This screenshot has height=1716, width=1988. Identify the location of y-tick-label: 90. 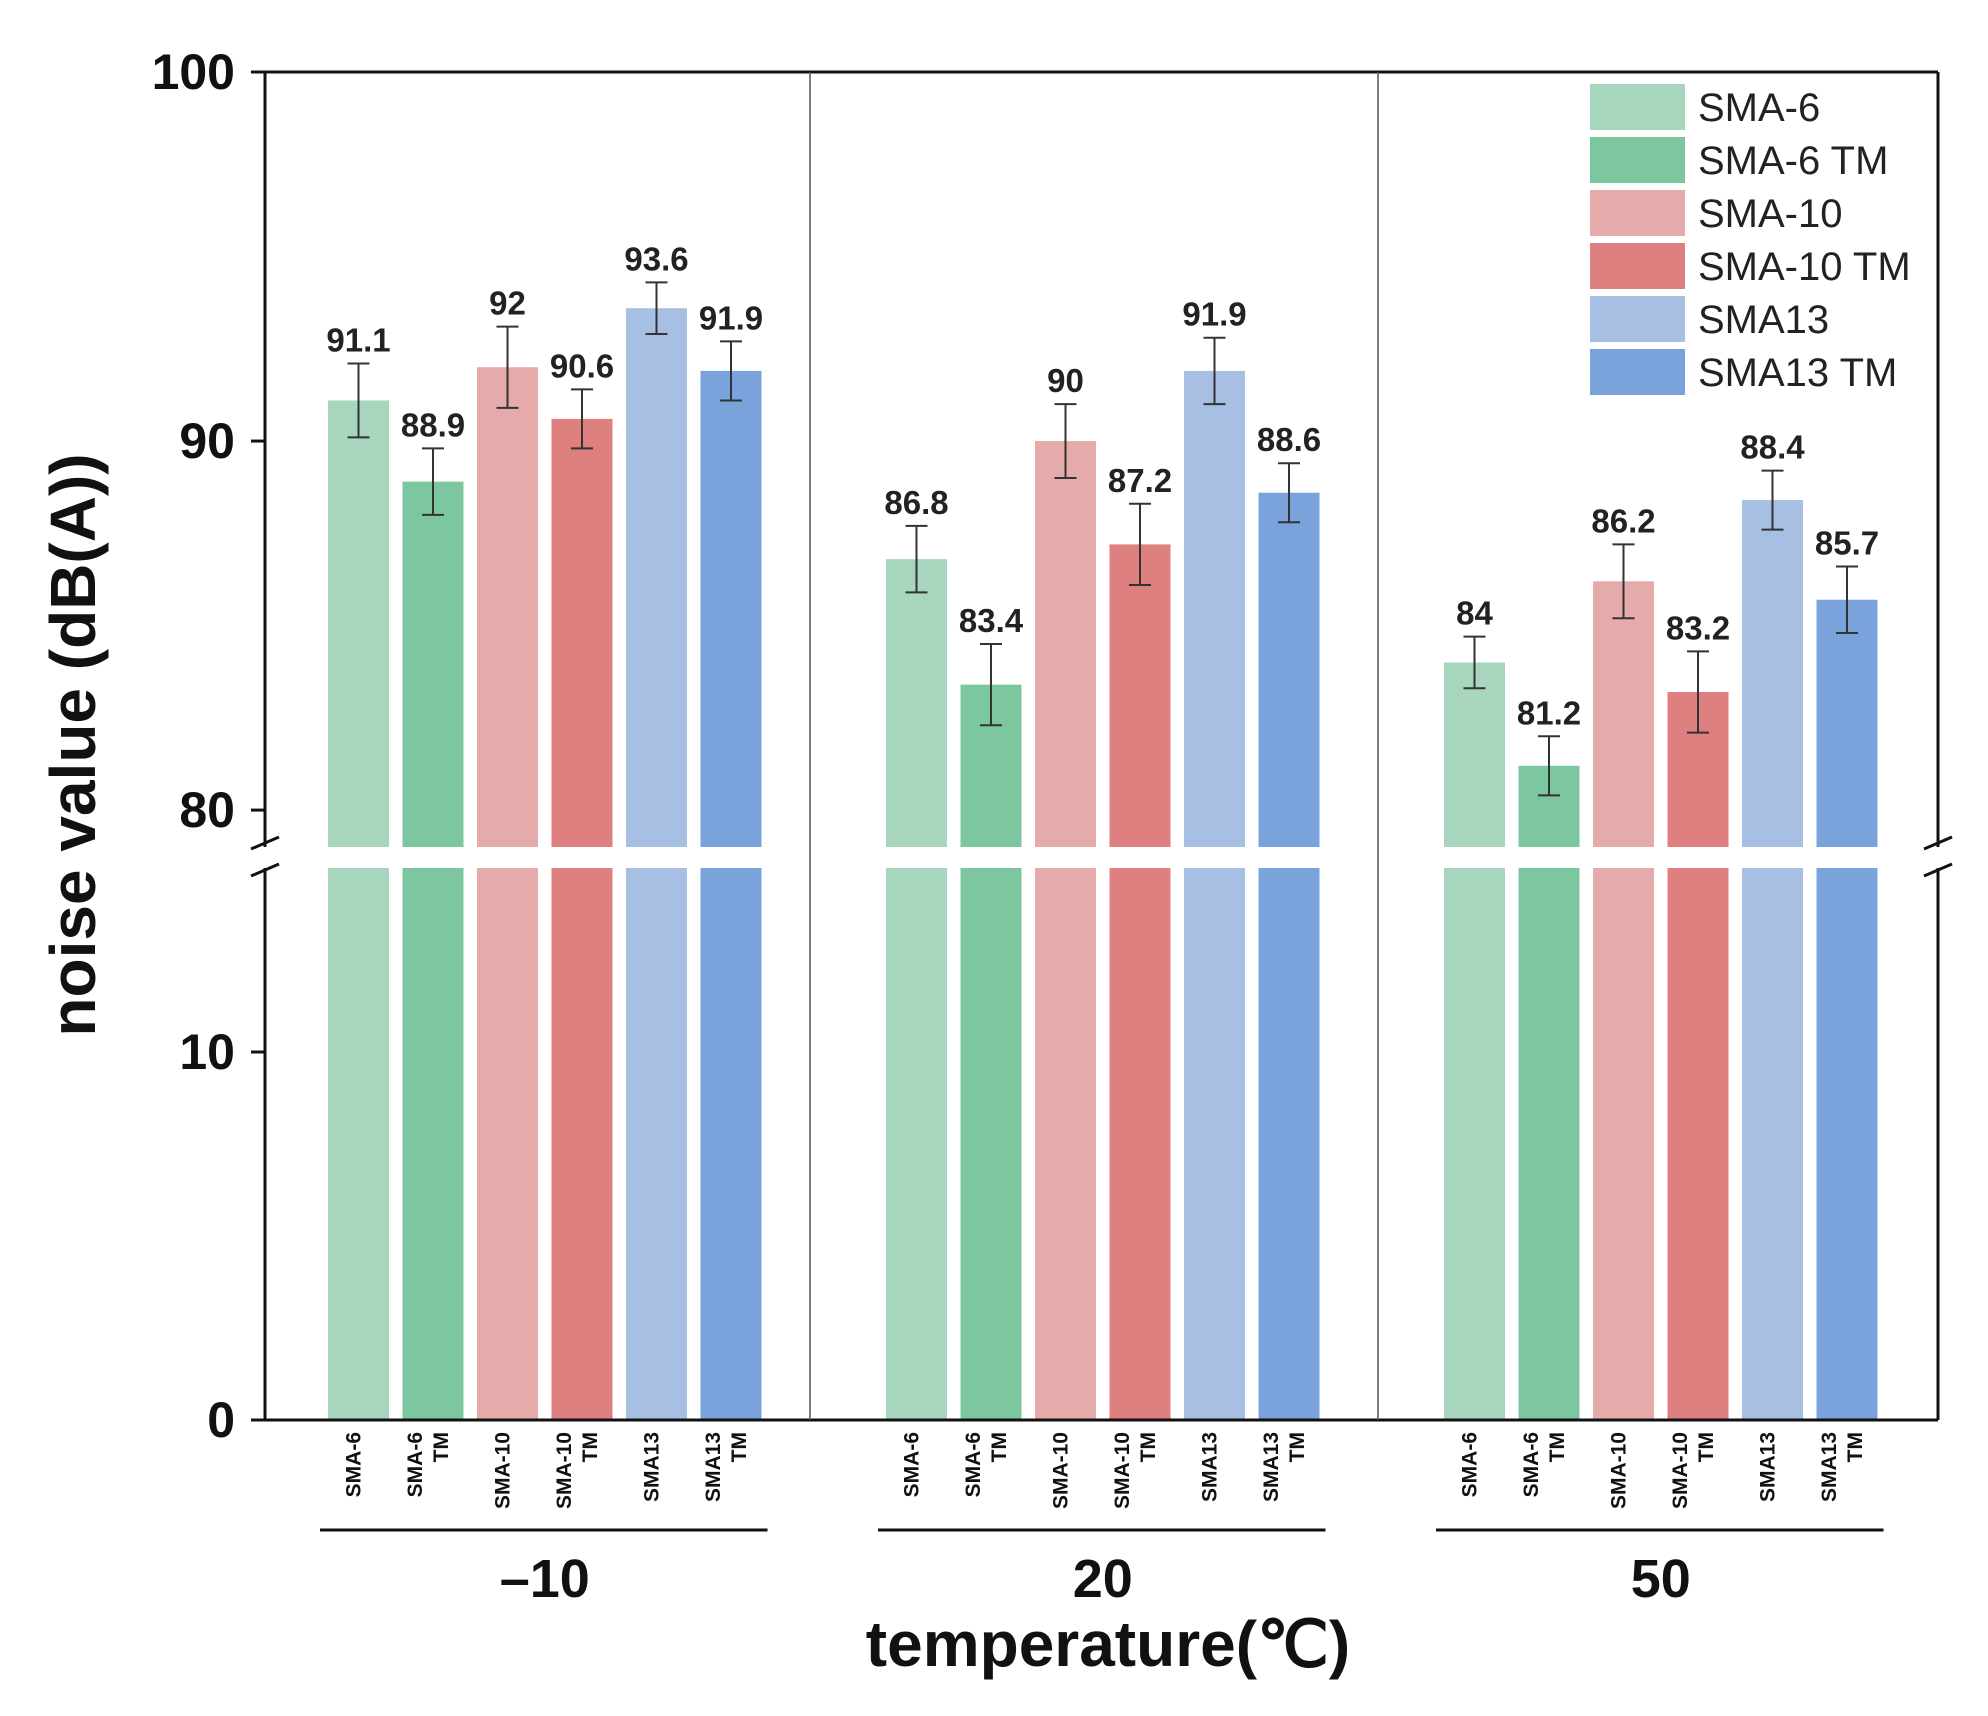
(207, 441).